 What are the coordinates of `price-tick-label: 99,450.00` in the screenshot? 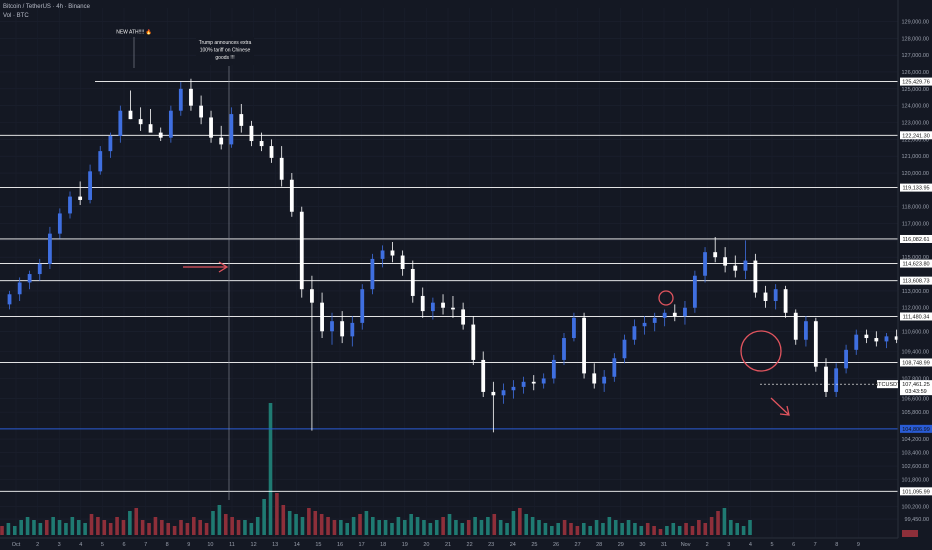 It's located at (917, 520).